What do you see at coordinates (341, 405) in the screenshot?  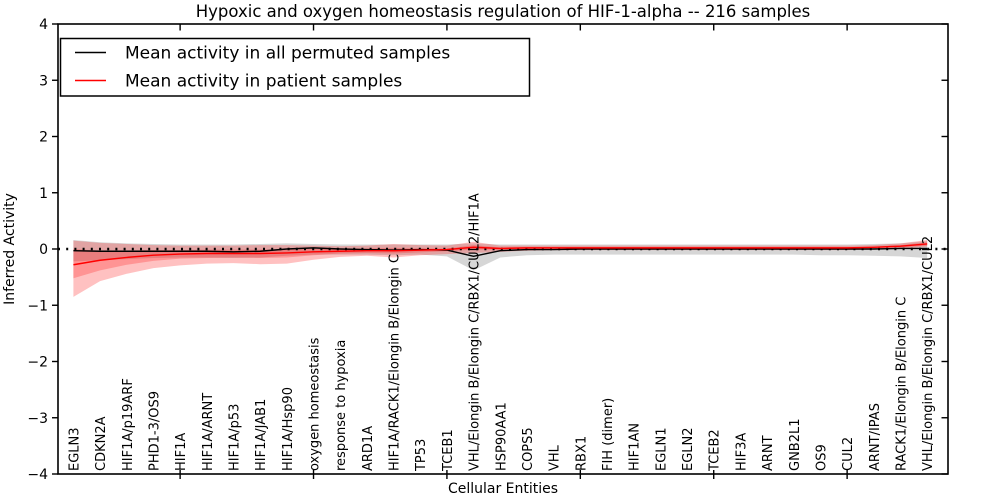 I see `x-tick-label: response to hypoxia` at bounding box center [341, 405].